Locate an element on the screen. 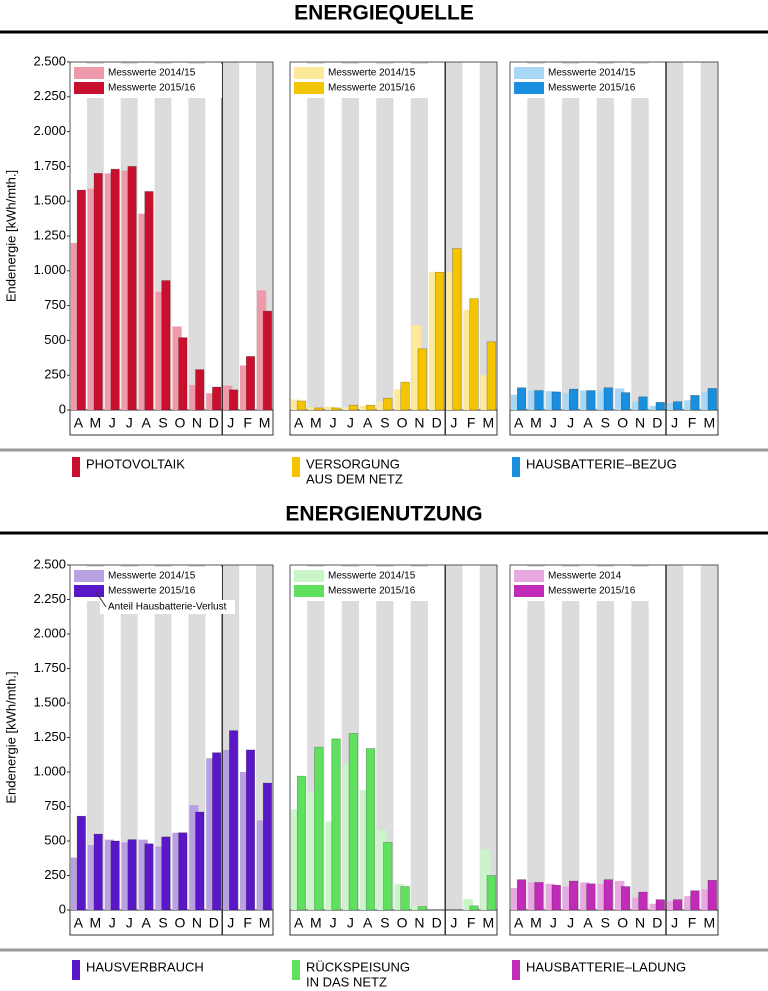 This screenshot has height=991, width=768. x-tick-label: N is located at coordinates (640, 923).